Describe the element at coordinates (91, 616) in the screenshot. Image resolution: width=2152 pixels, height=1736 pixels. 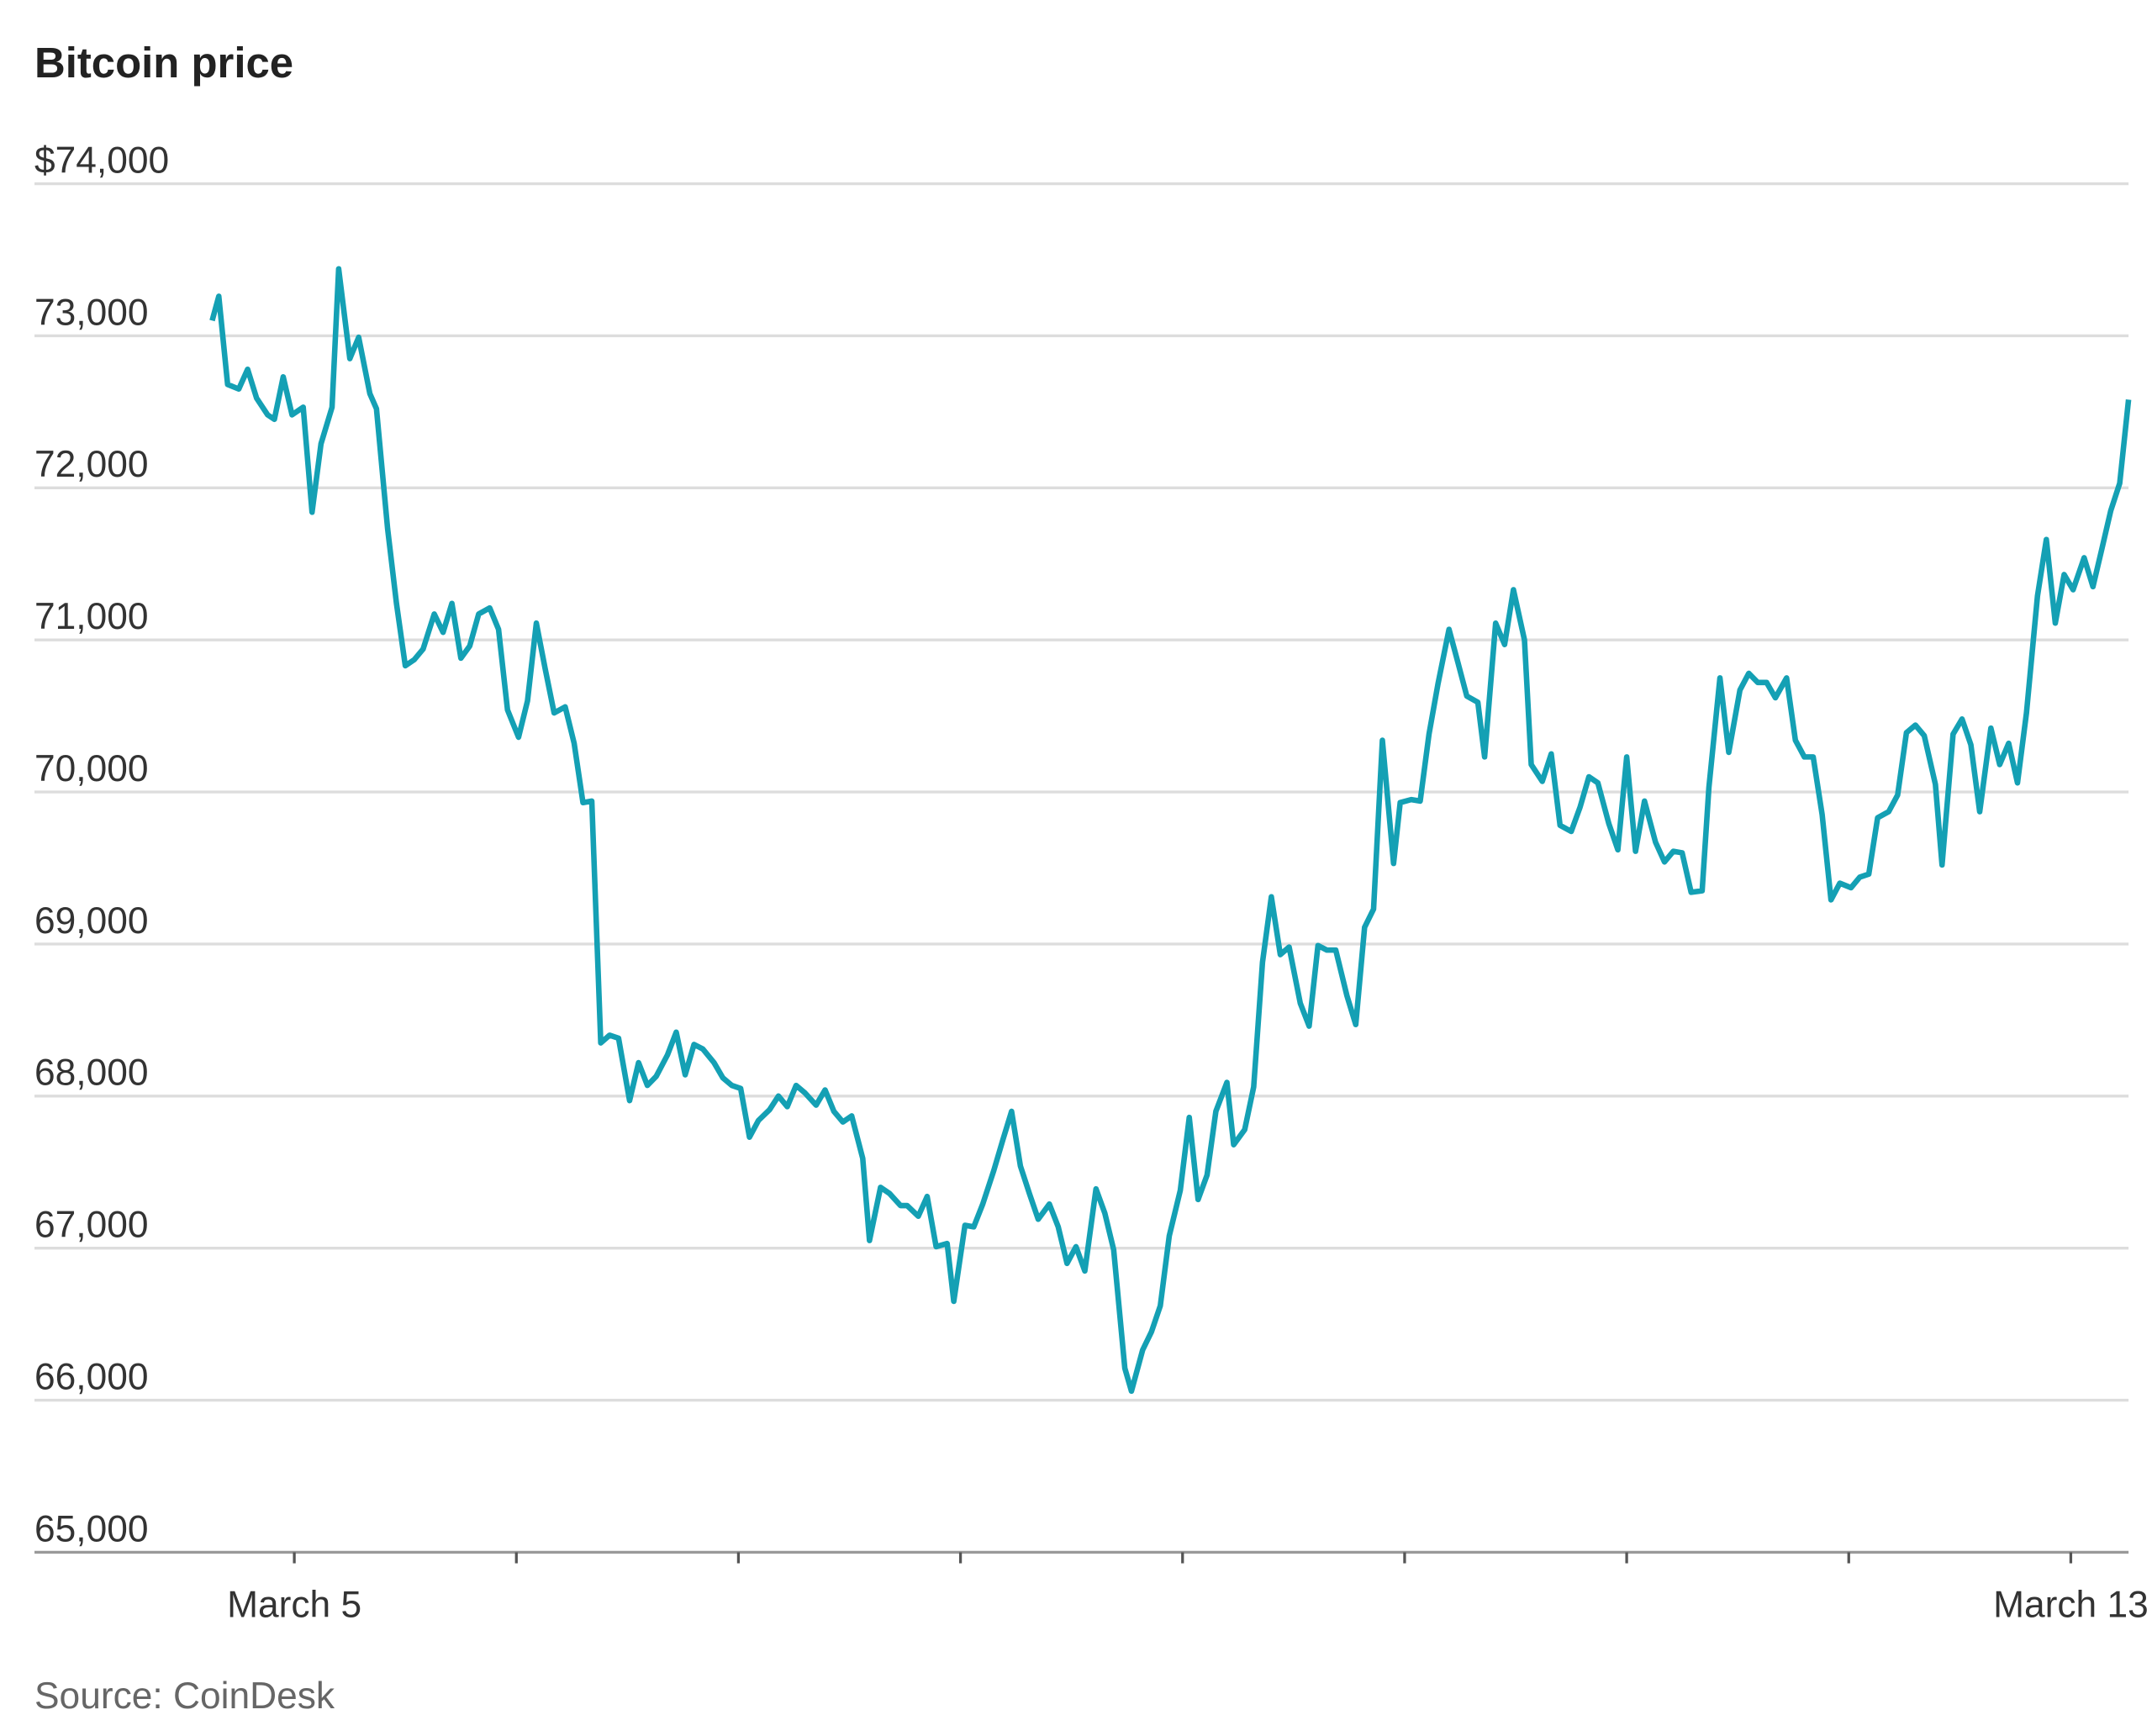
I see `y-tick-label: 71,000` at that location.